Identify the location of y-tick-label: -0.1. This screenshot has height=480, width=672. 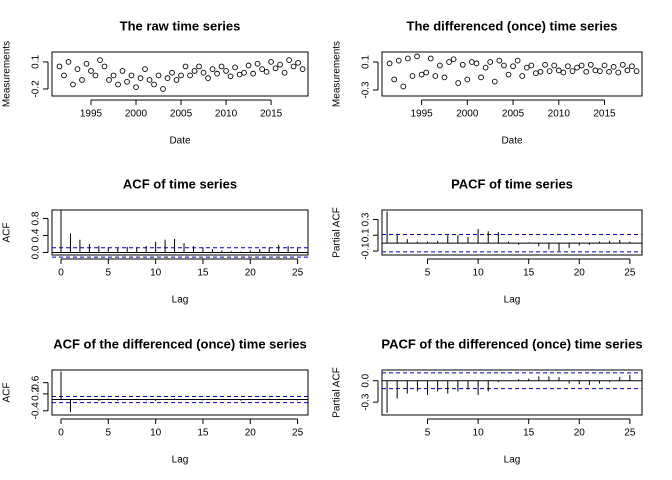
(366, 251).